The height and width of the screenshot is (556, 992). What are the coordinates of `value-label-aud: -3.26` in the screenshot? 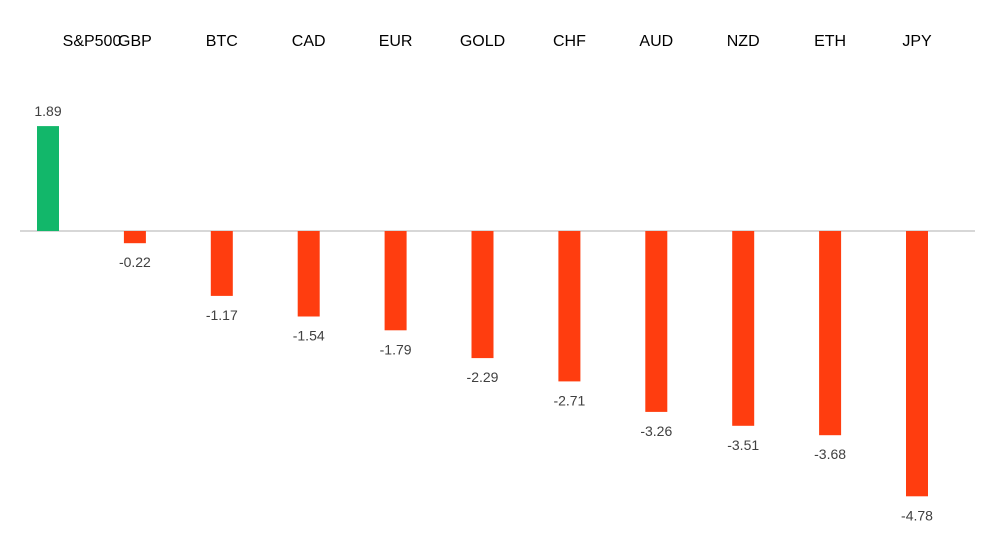 It's located at (656, 431).